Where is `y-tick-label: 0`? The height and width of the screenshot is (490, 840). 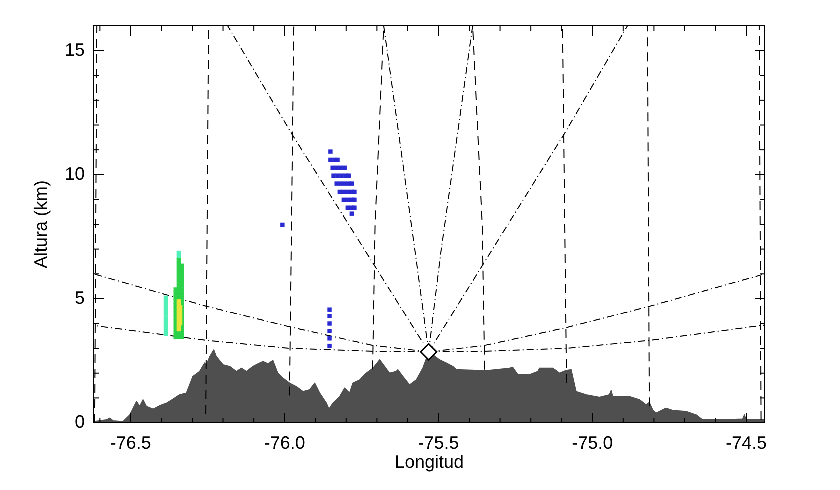 y-tick-label: 0 is located at coordinates (79, 422).